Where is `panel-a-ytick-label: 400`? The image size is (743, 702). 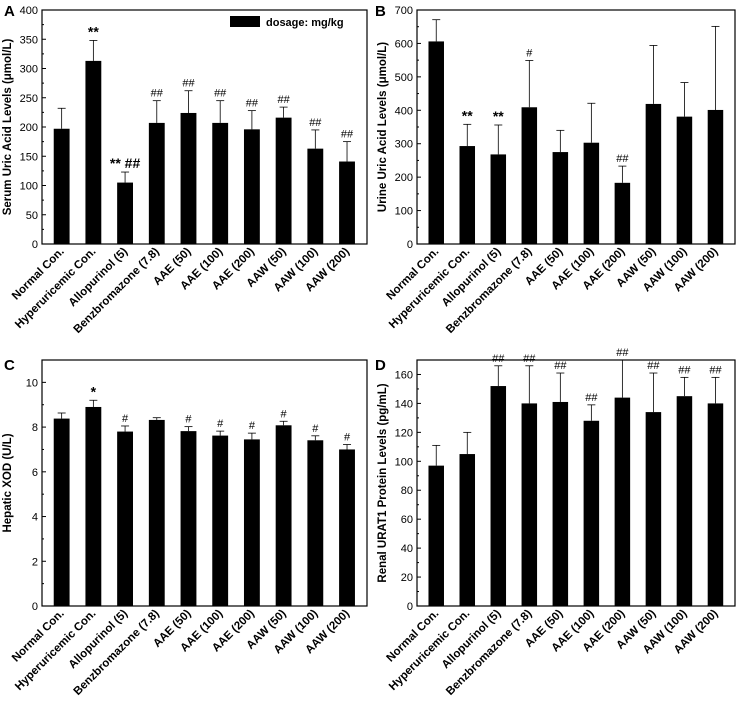
panel-a-ytick-label: 400 is located at coordinates (29, 11).